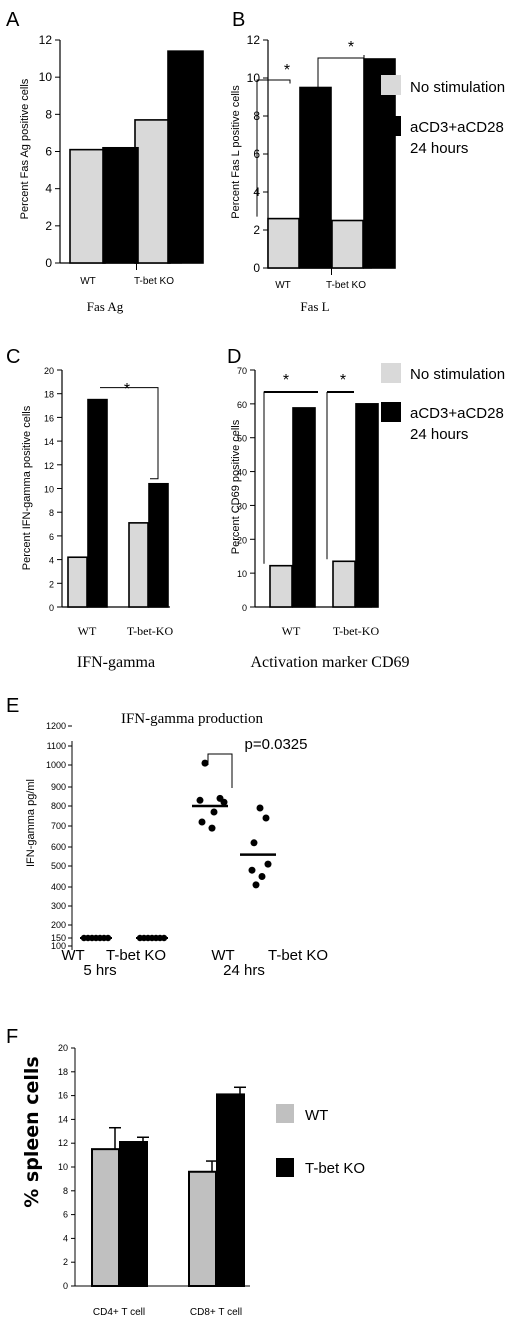  What do you see at coordinates (27, 487) in the screenshot?
I see `panel-c-ylabel: Percent IFN-gamma positive cells` at bounding box center [27, 487].